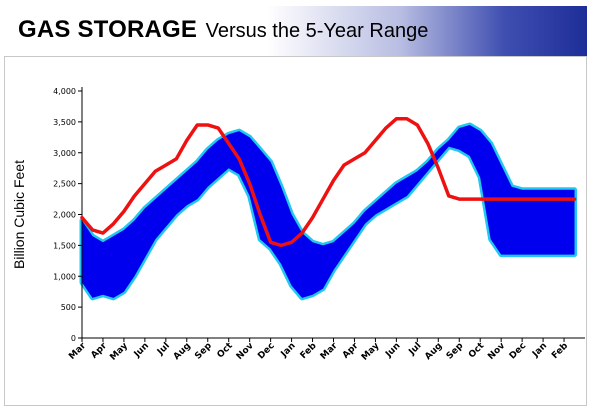  What do you see at coordinates (64, 245) in the screenshot?
I see `y-tick-label: 1,500` at bounding box center [64, 245].